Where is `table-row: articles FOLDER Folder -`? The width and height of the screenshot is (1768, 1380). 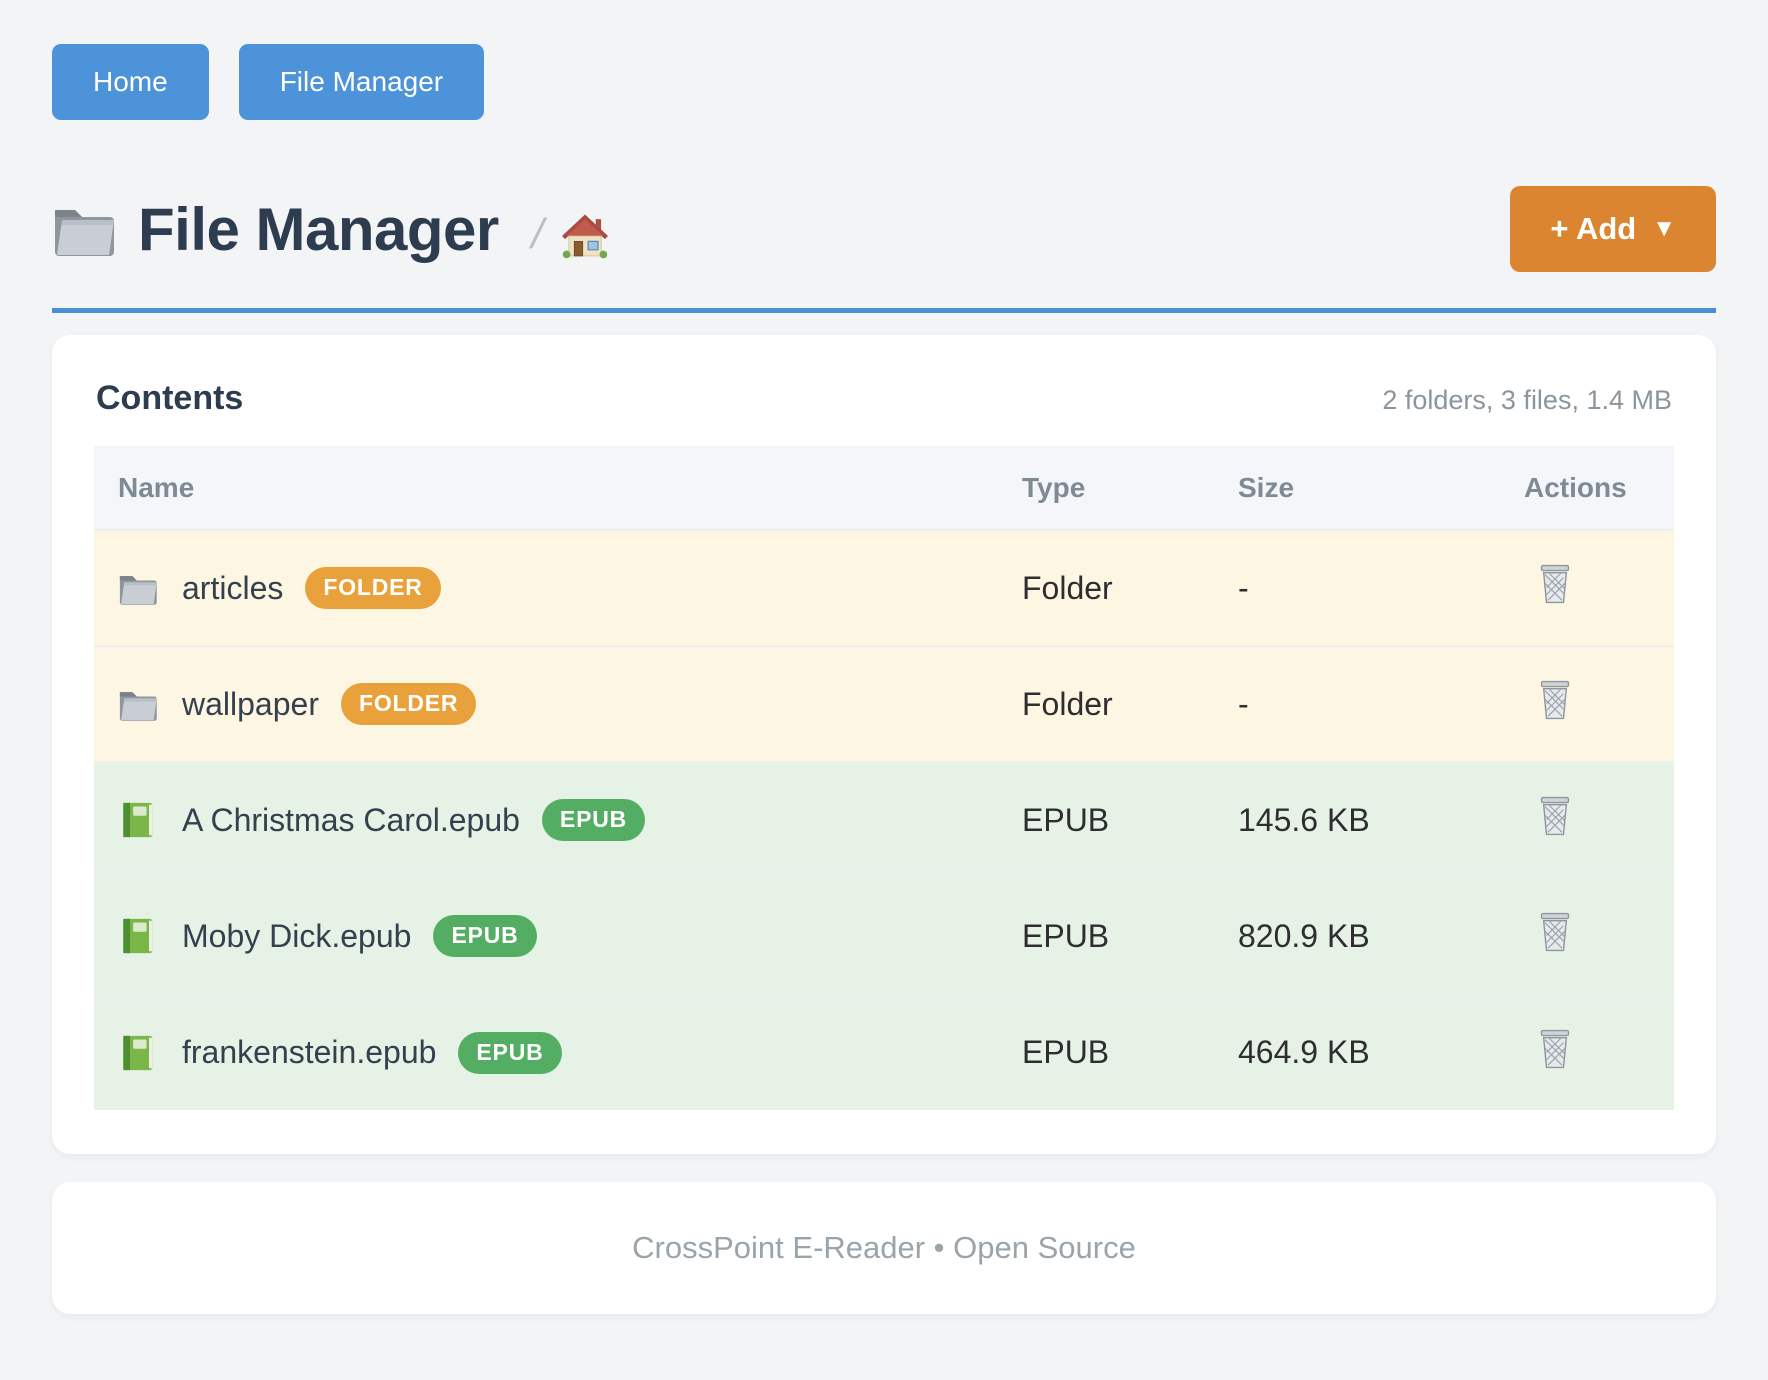
table-row: articles FOLDER Folder - is located at coordinates (884, 588).